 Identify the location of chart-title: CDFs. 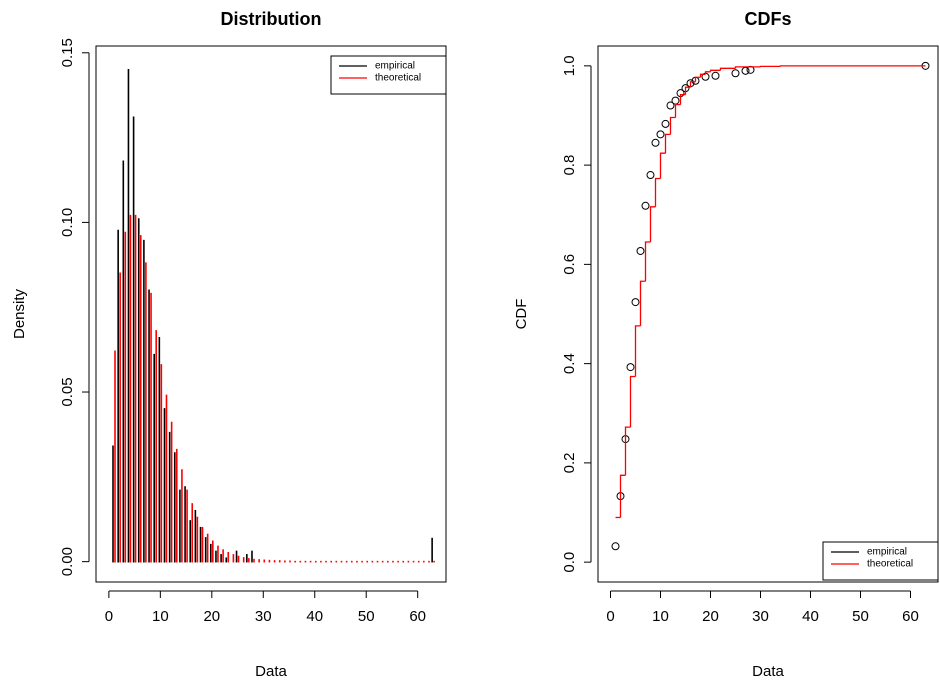
(767, 19).